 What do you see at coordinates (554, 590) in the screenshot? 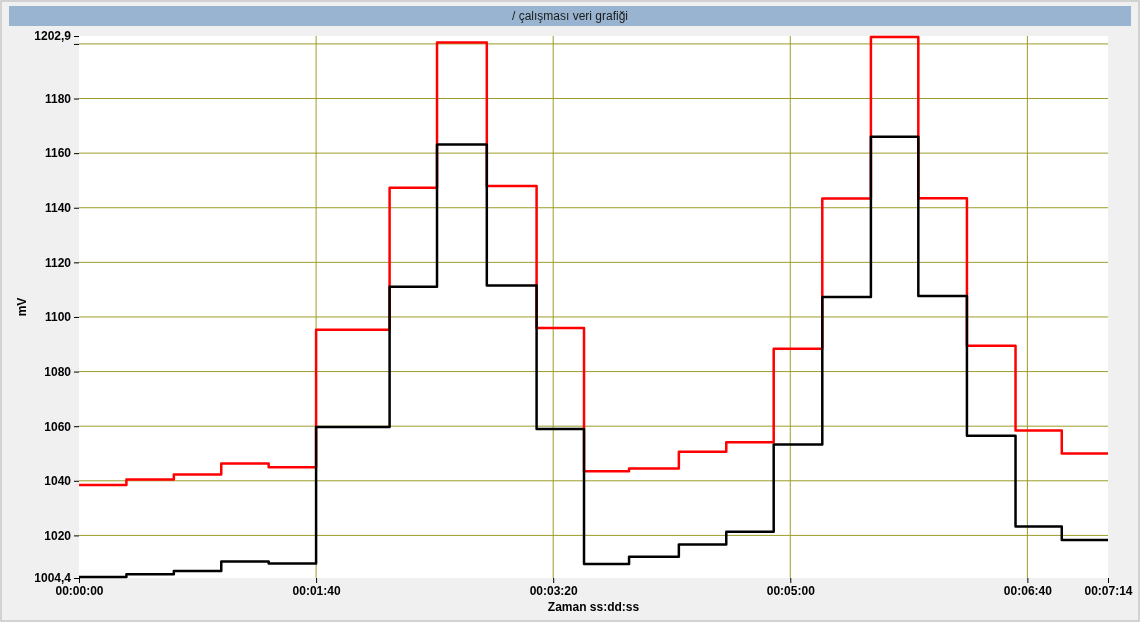
I see `x-tick-label: 00:03:20` at bounding box center [554, 590].